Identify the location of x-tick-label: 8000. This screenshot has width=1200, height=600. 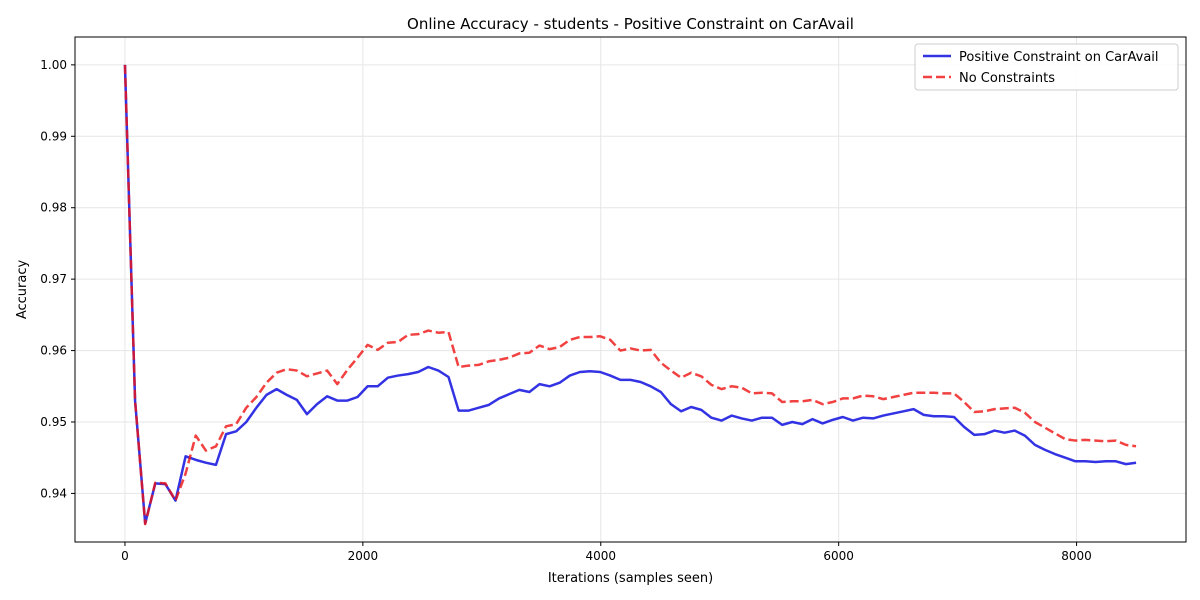
(1076, 556).